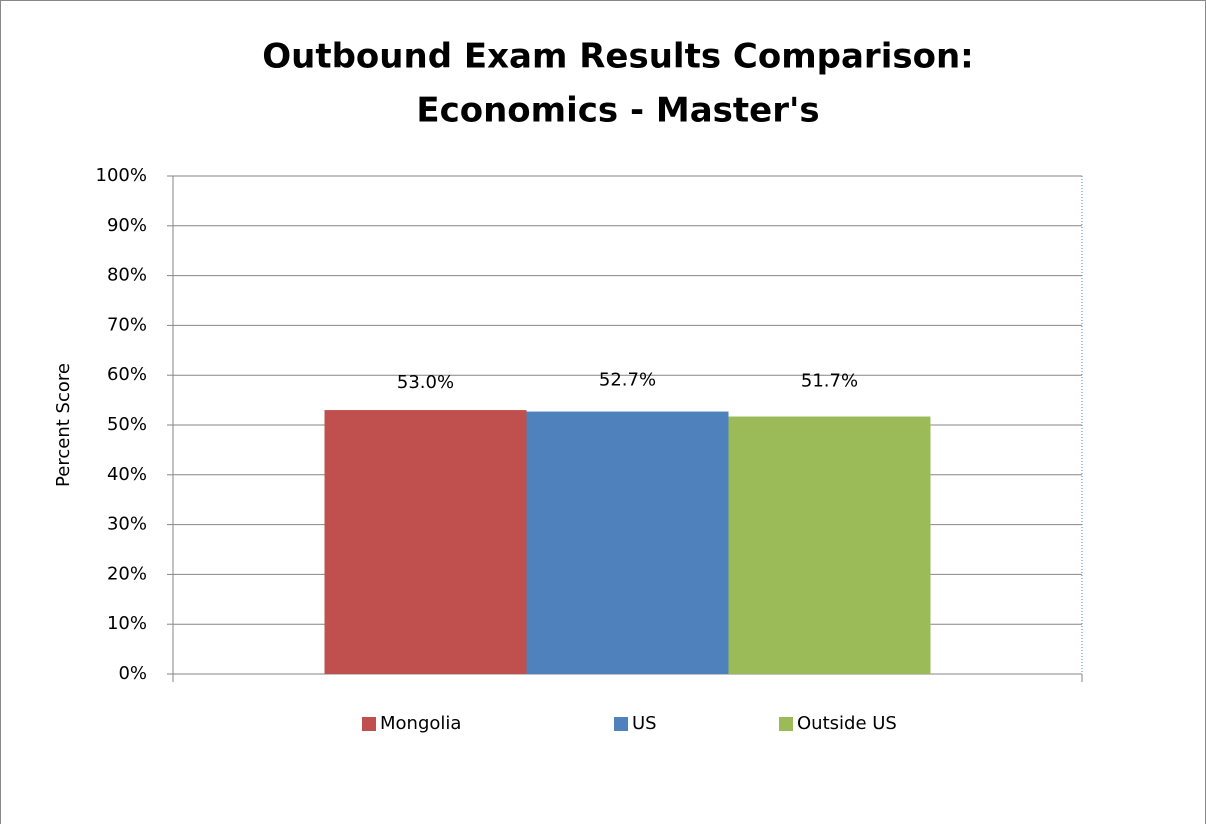  Describe the element at coordinates (127, 474) in the screenshot. I see `y-tick-label: 40%` at that location.